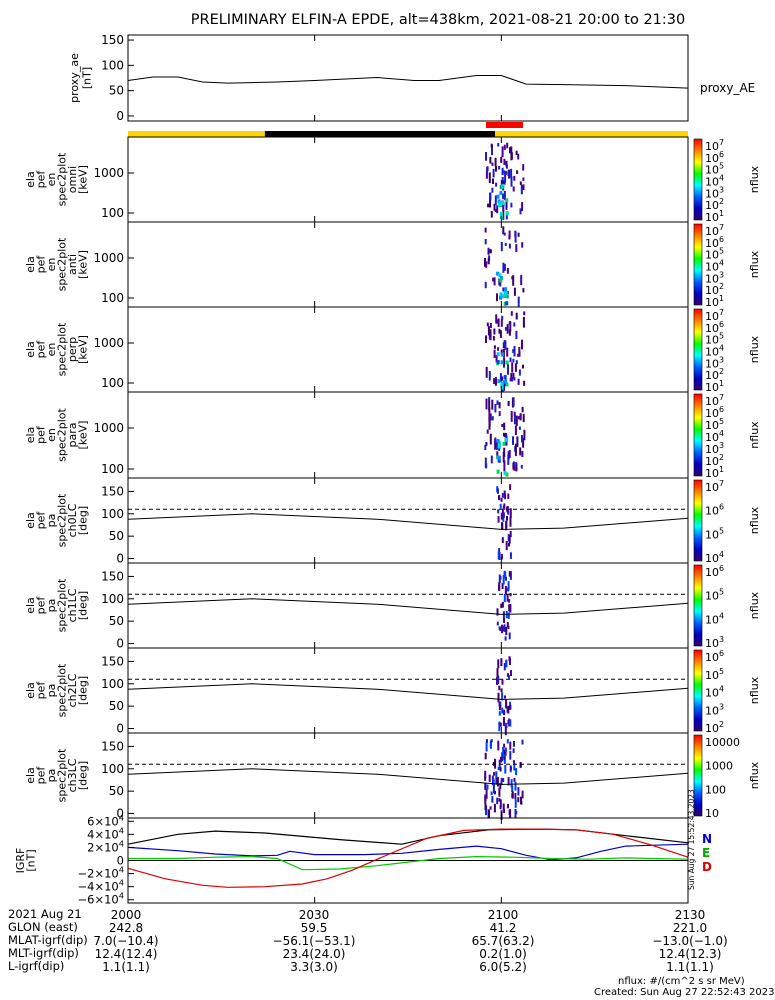  Describe the element at coordinates (31, 860) in the screenshot. I see `y-axis-label-line: [nT]` at that location.